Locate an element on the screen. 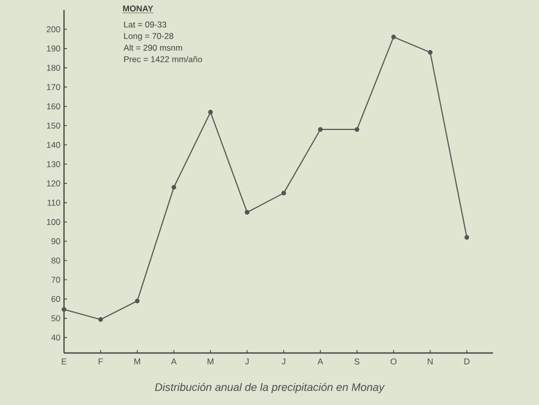 This screenshot has height=405, width=539. y-tick-label: 140 is located at coordinates (53, 145).